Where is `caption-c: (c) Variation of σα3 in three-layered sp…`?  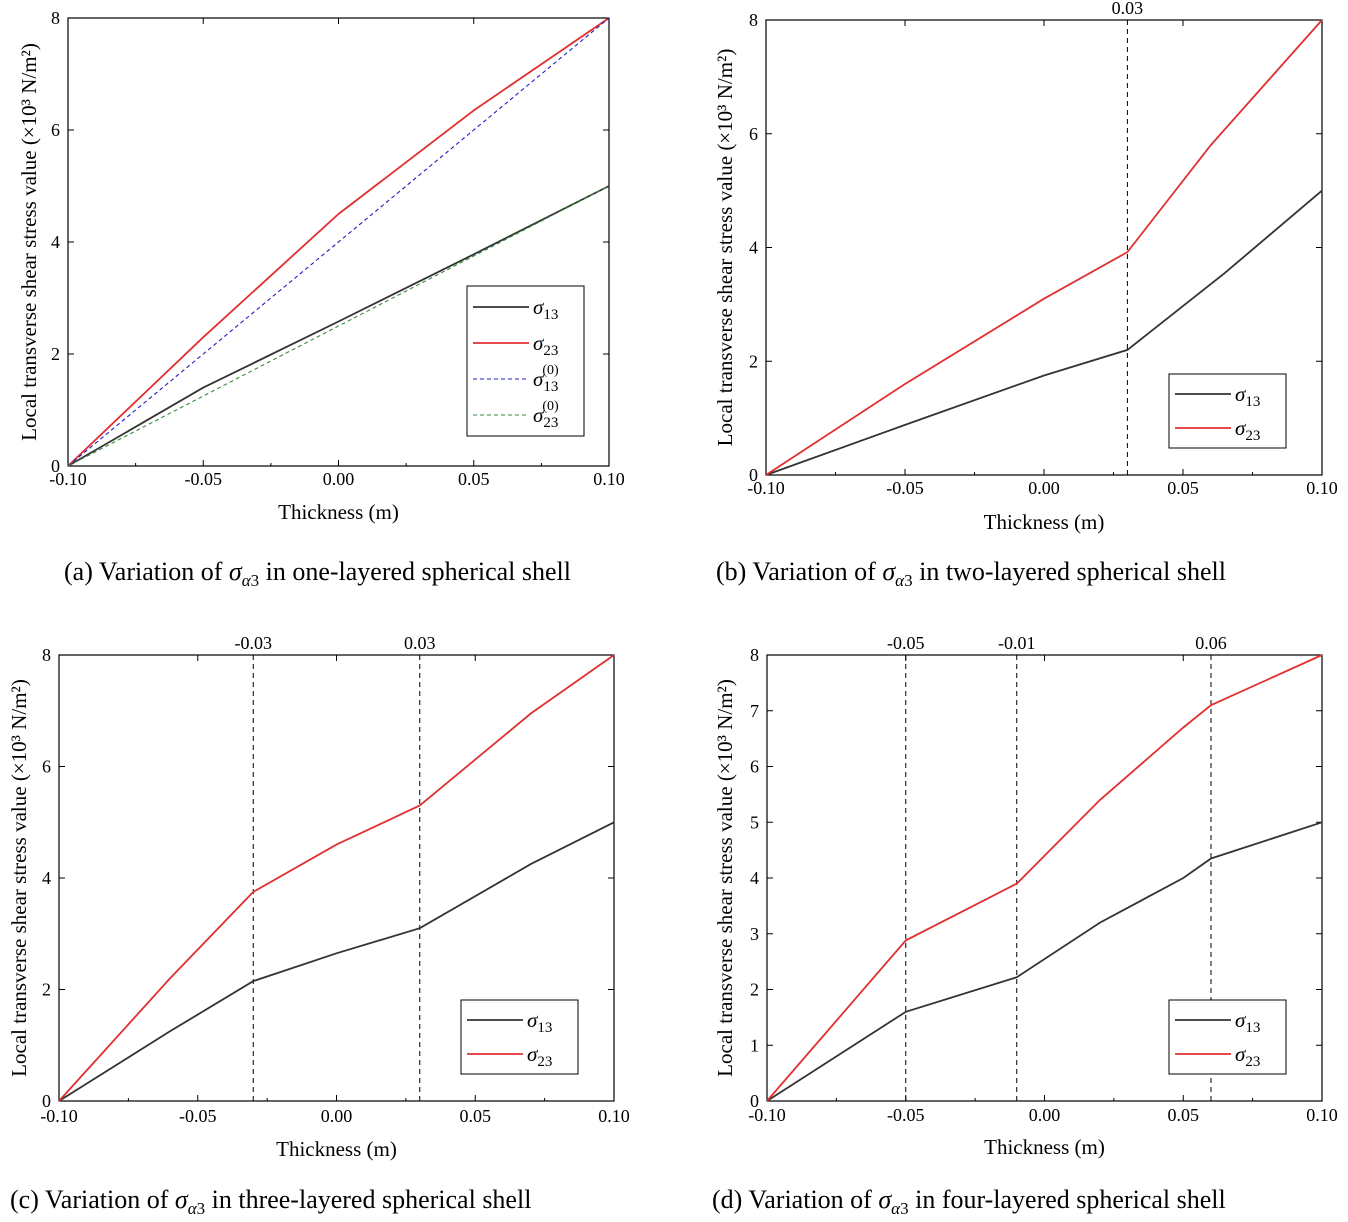 caption-c: (c) Variation of σα3 in three-layered sp… is located at coordinates (271, 1202).